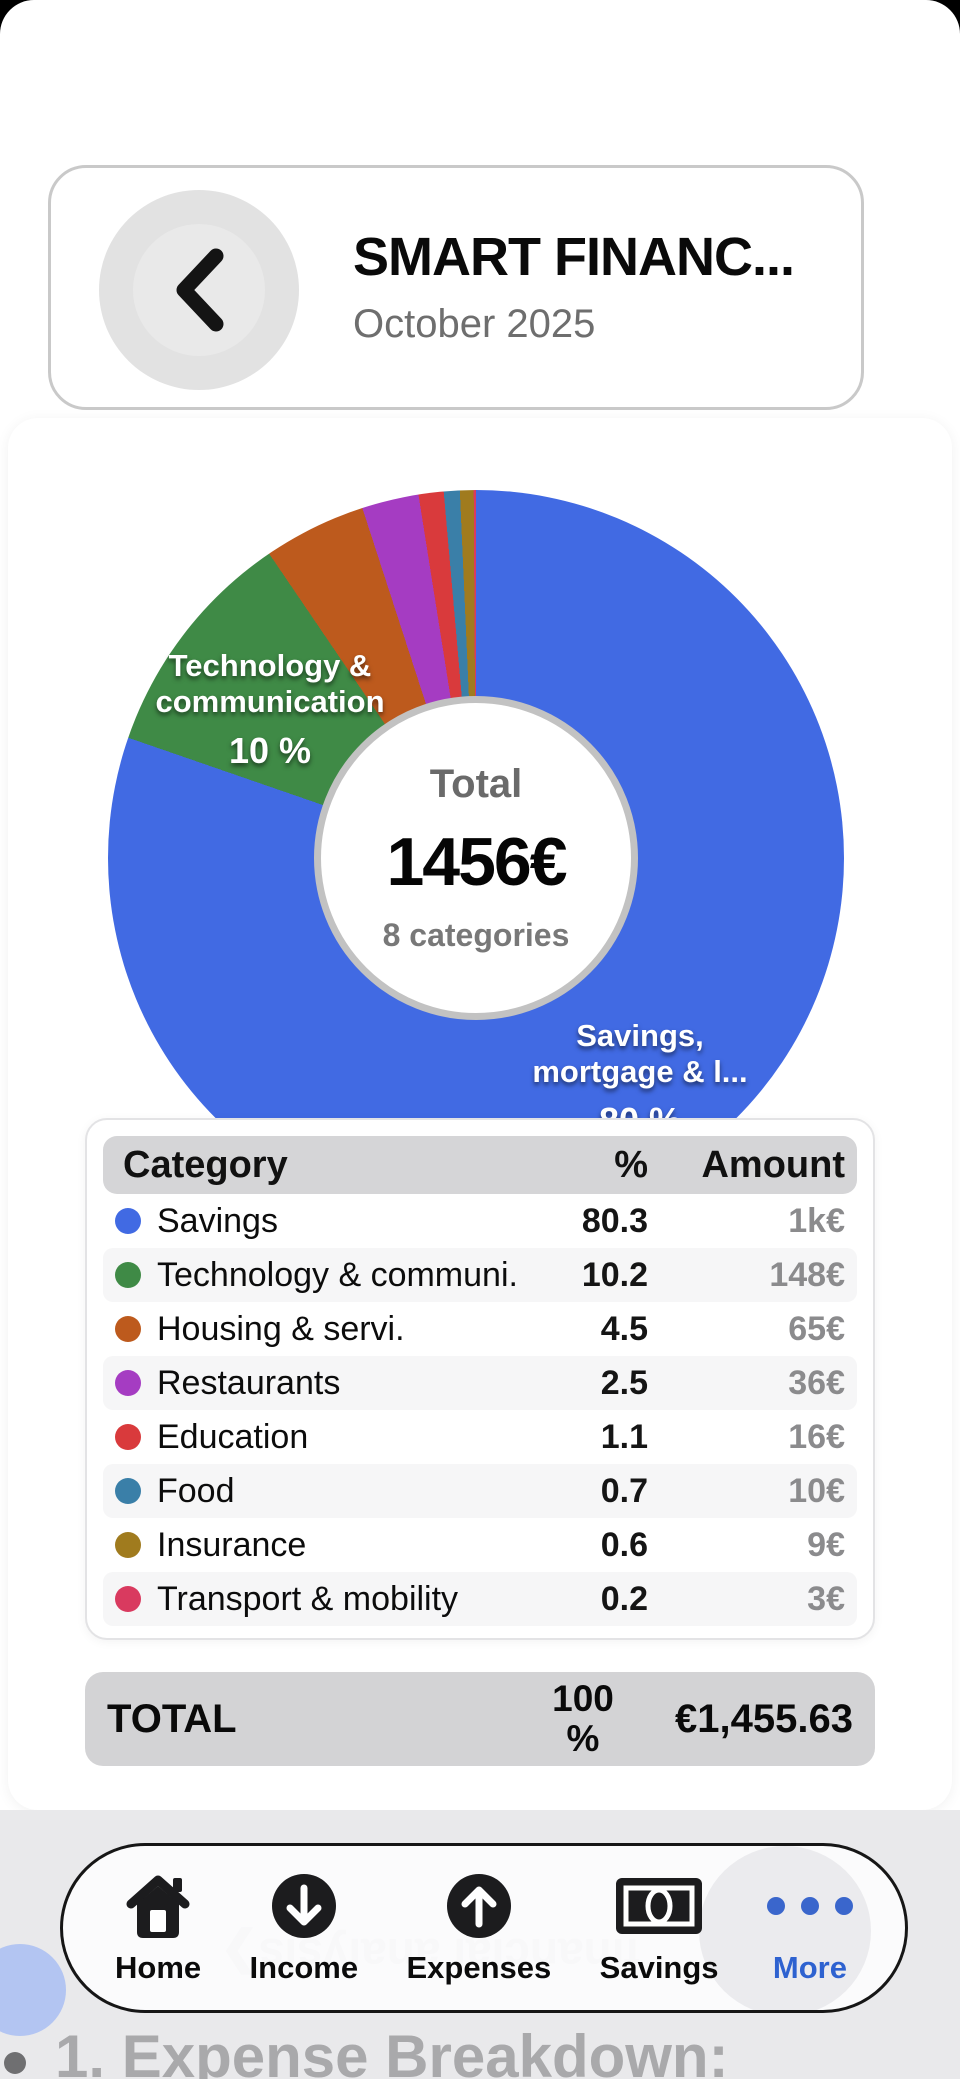  I want to click on table-row: Savings 80.3 1k€, so click(480, 1221).